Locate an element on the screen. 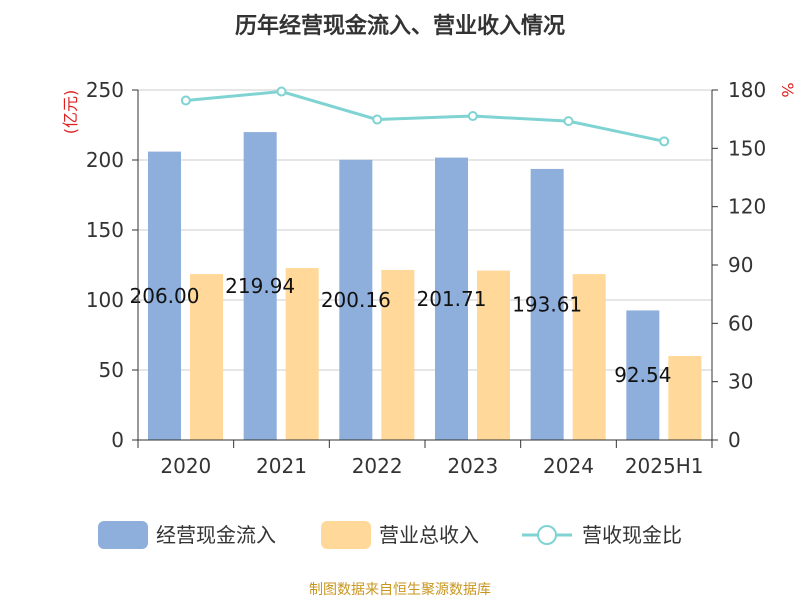  legend-label-ratio: 营收现金比 is located at coordinates (632, 535).